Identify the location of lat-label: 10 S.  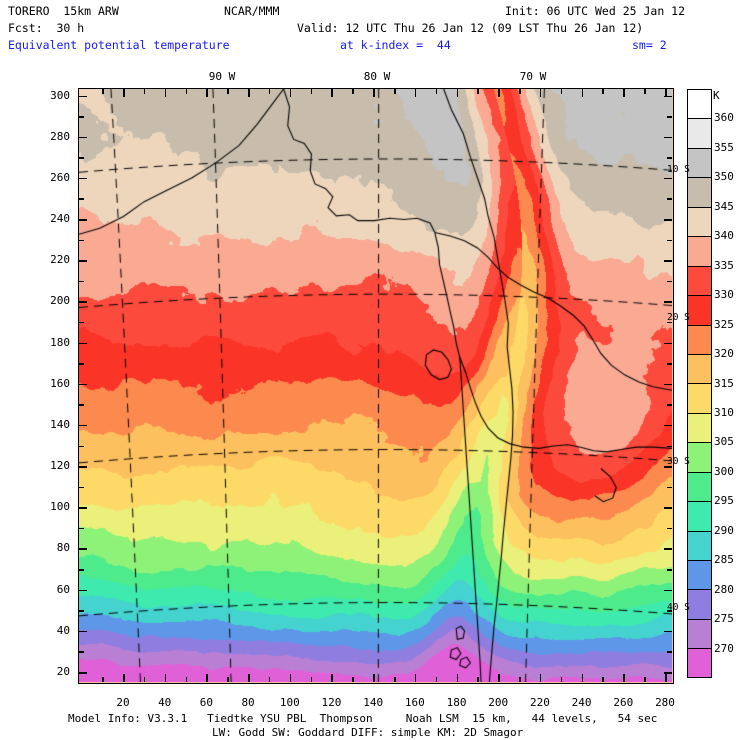
(678, 169).